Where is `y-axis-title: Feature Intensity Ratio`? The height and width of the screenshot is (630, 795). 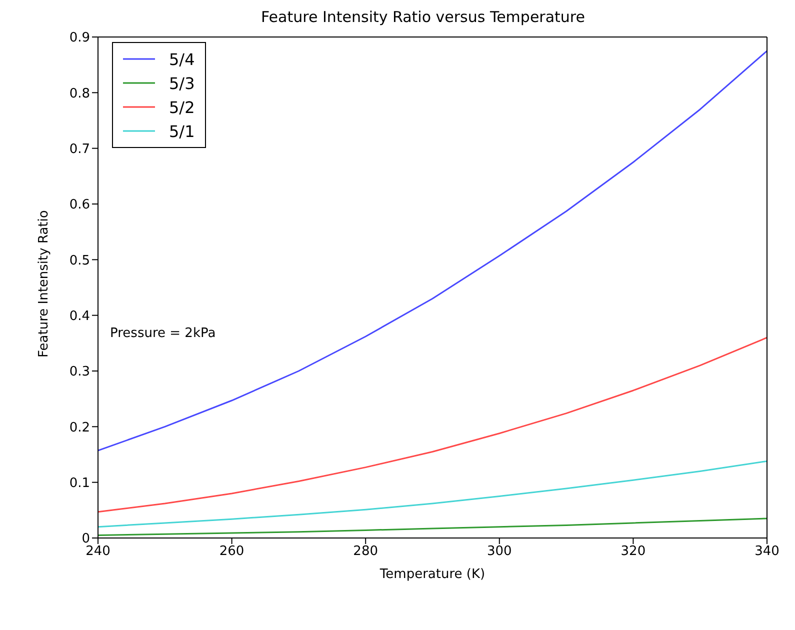
y-axis-title: Feature Intensity Ratio is located at coordinates (44, 284).